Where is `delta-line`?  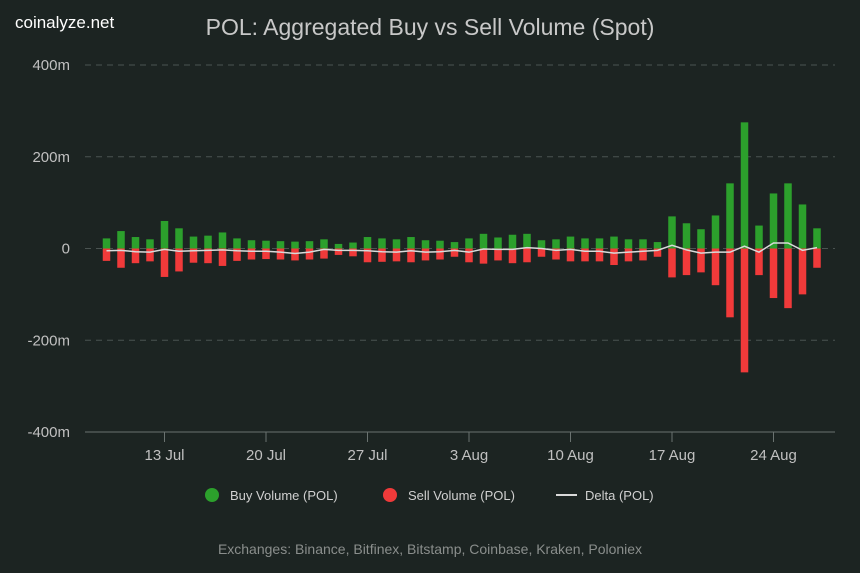
delta-line is located at coordinates (462, 248).